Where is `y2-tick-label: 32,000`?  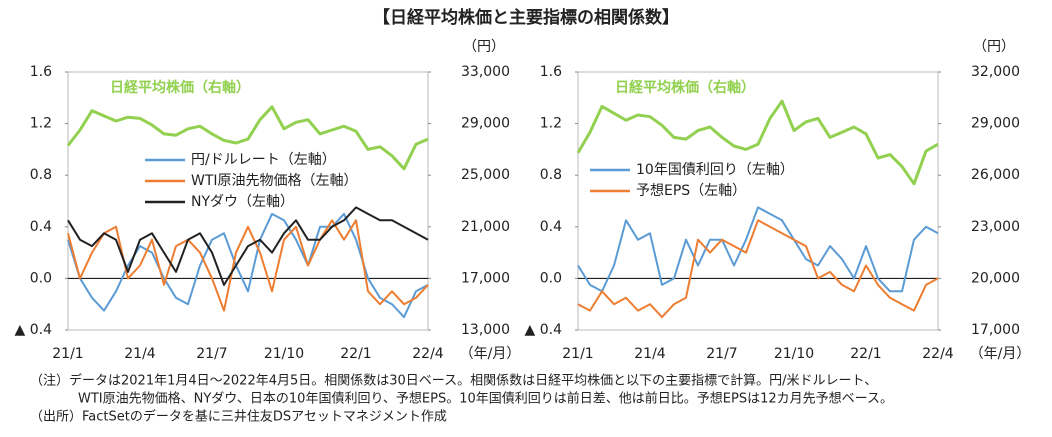 y2-tick-label: 32,000 is located at coordinates (995, 72).